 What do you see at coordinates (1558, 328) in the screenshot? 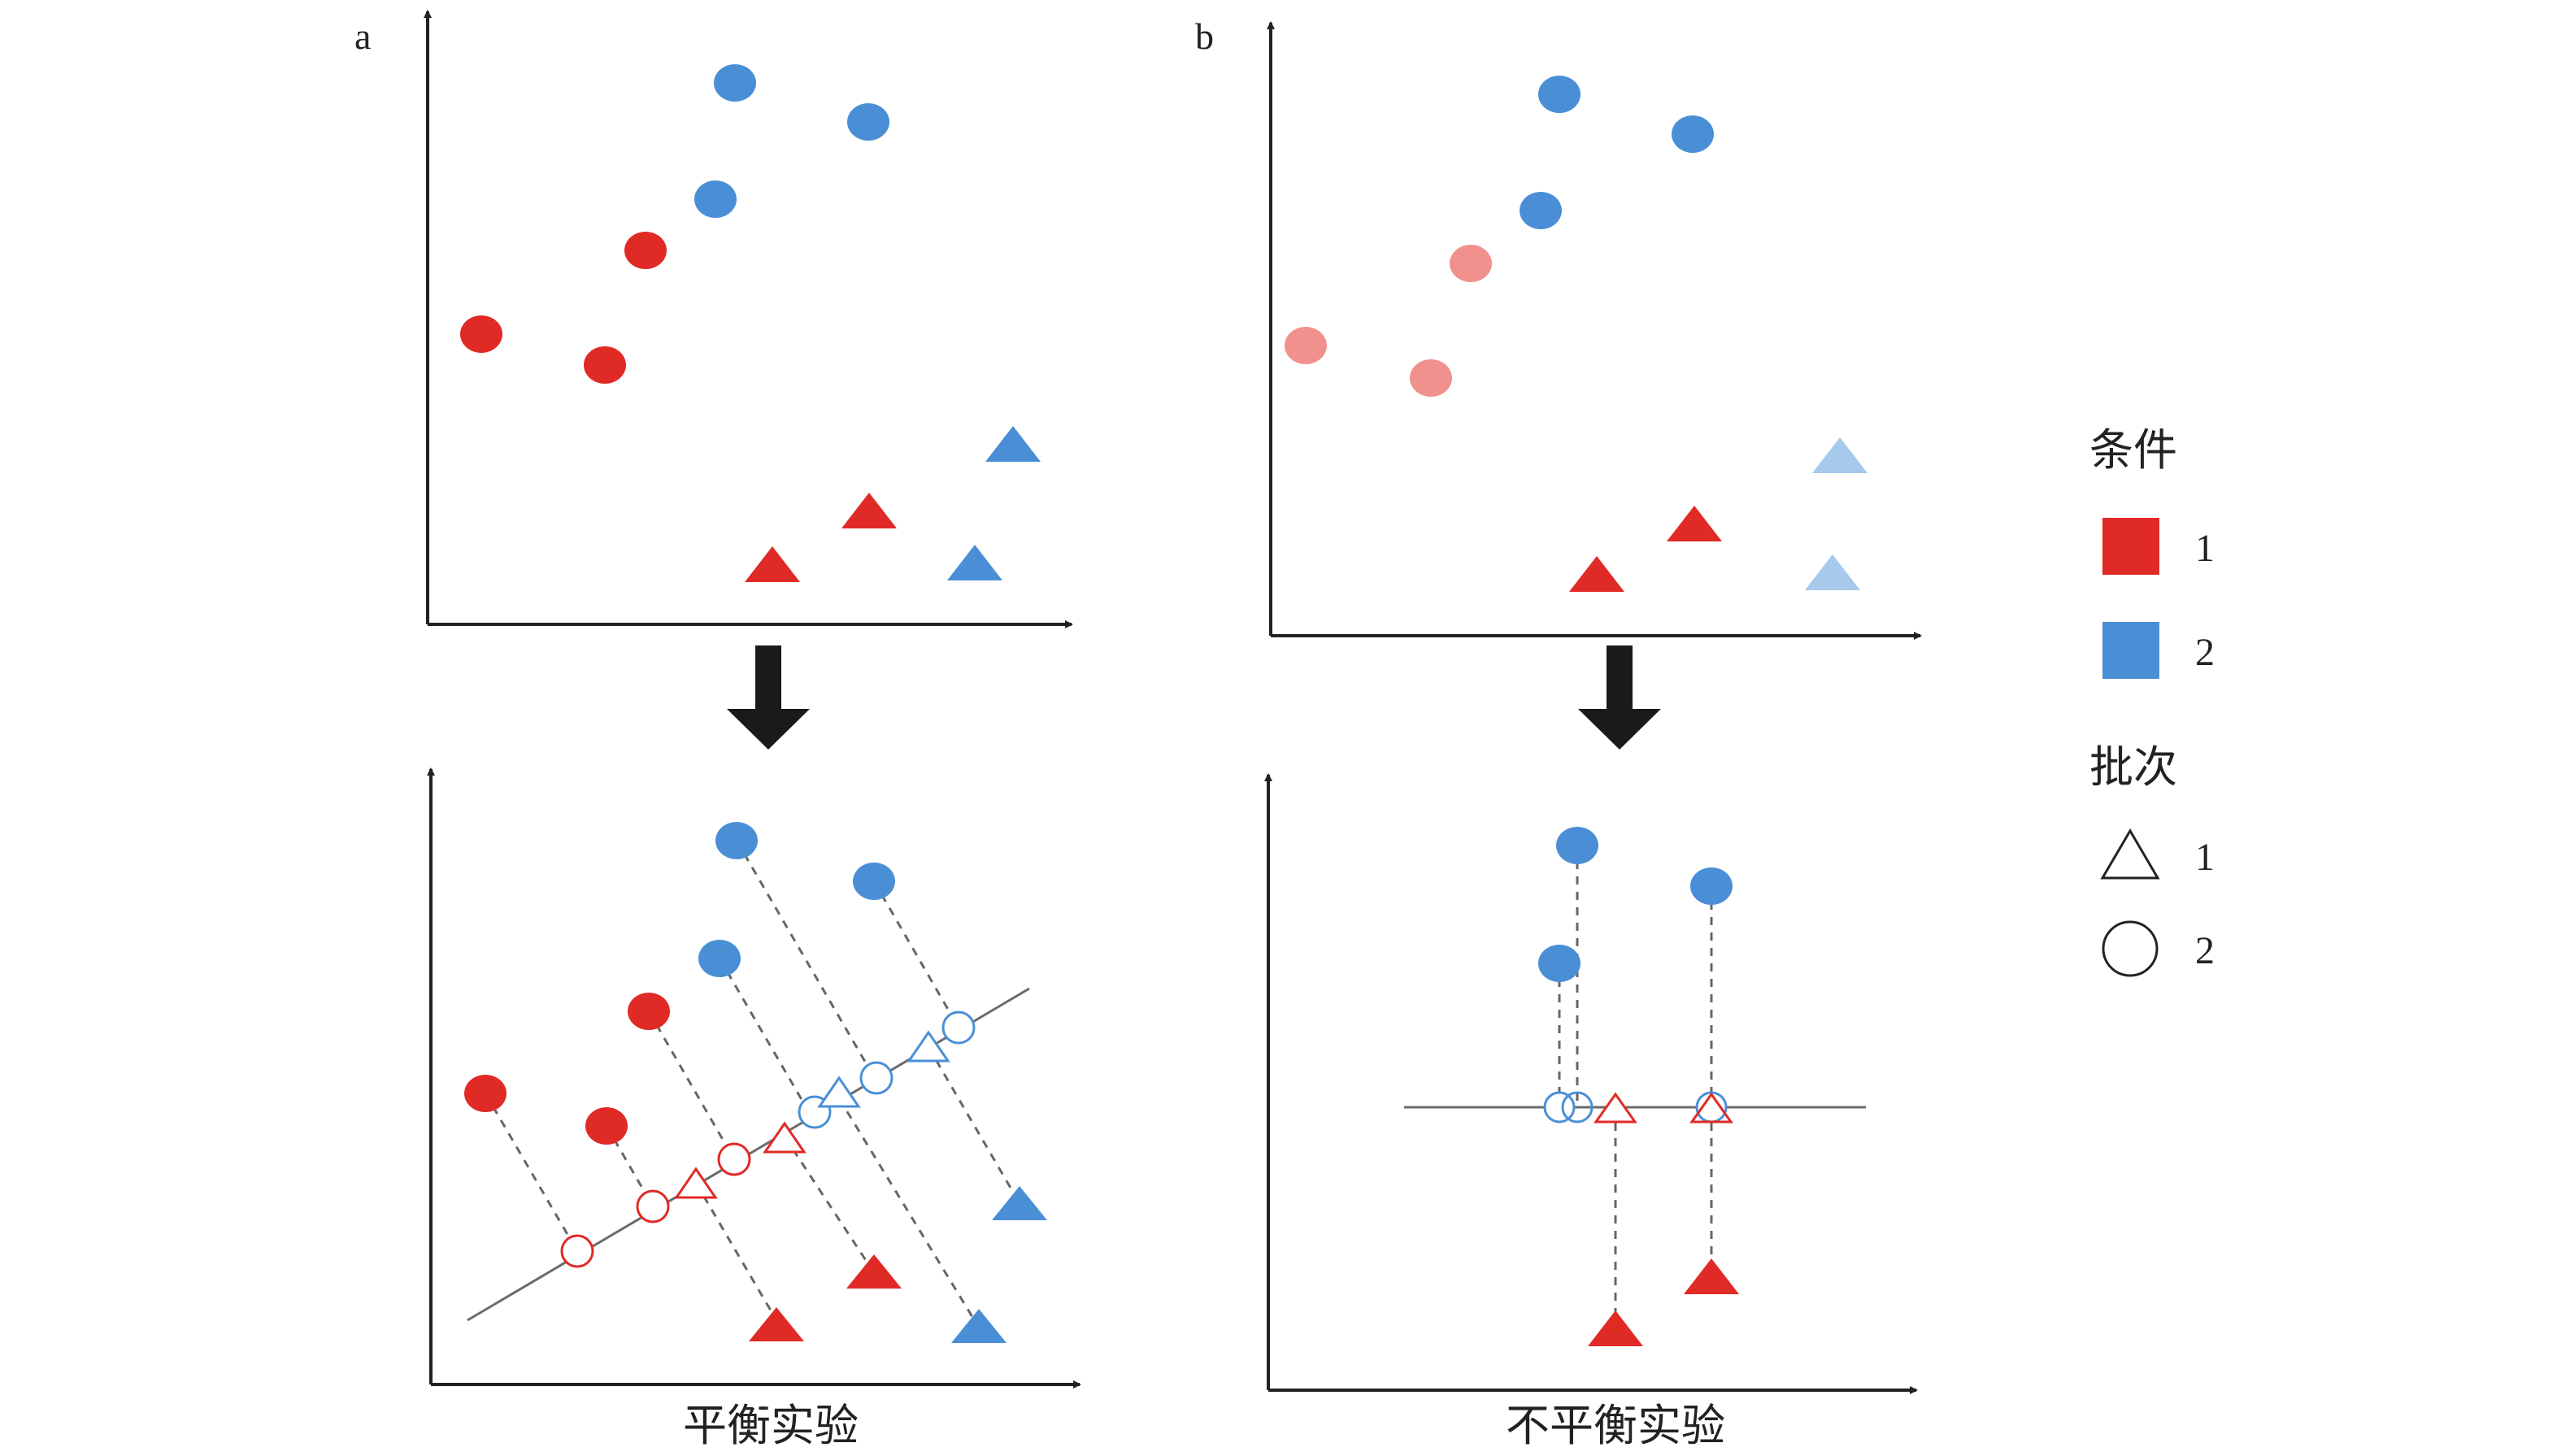
I see `panel-b-top: b` at bounding box center [1558, 328].